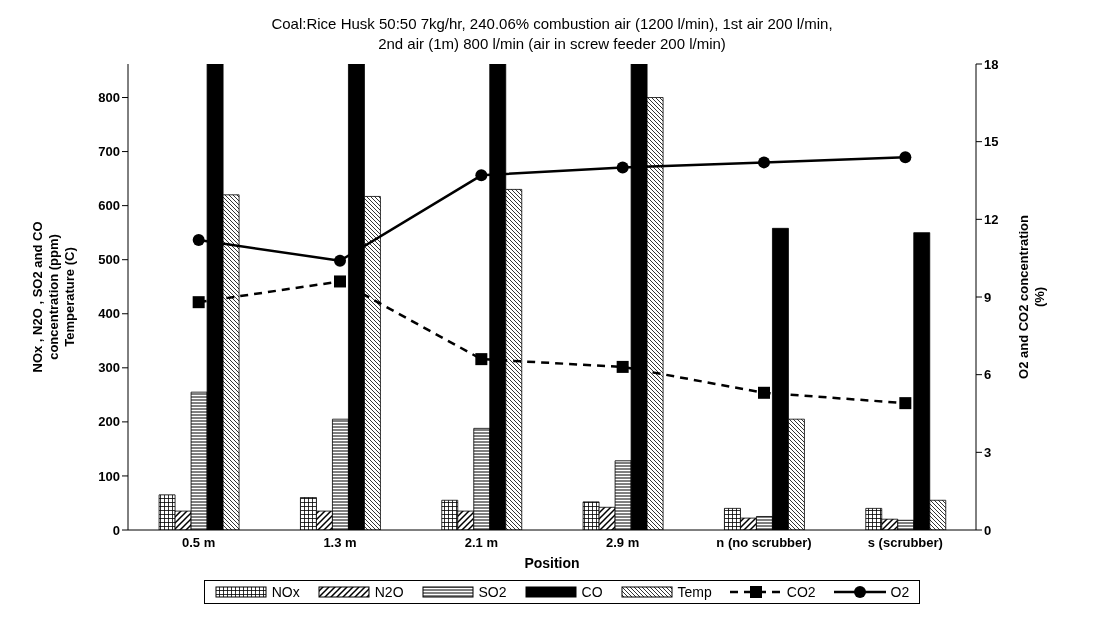  What do you see at coordinates (285, 592) in the screenshot?
I see `legend-label: NOx` at bounding box center [285, 592].